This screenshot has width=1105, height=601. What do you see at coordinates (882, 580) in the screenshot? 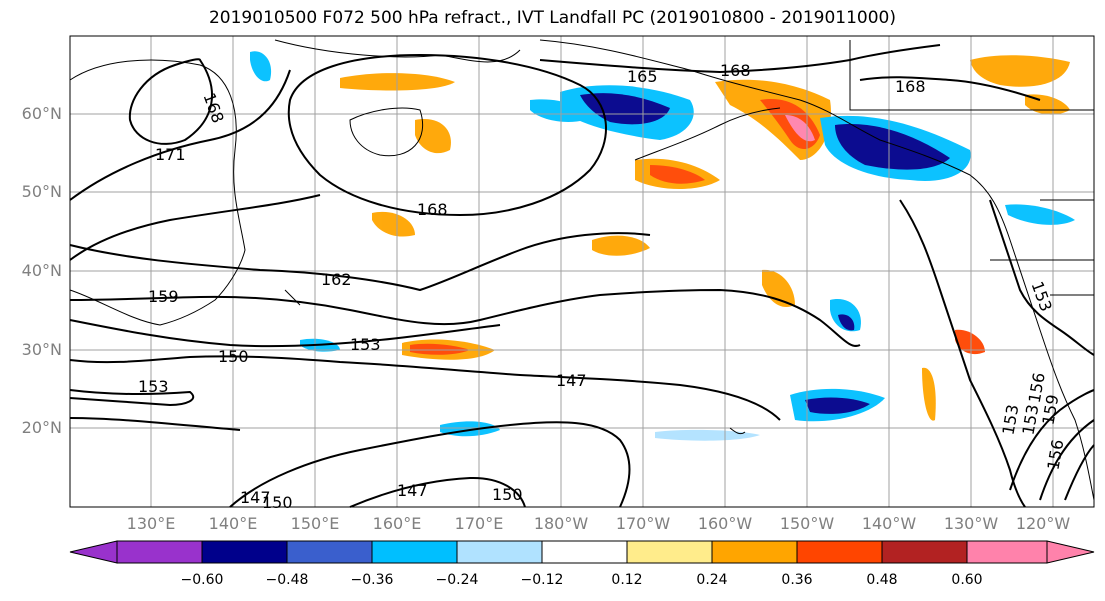
I see `colorbar-tick-label: 0.48` at bounding box center [882, 580].